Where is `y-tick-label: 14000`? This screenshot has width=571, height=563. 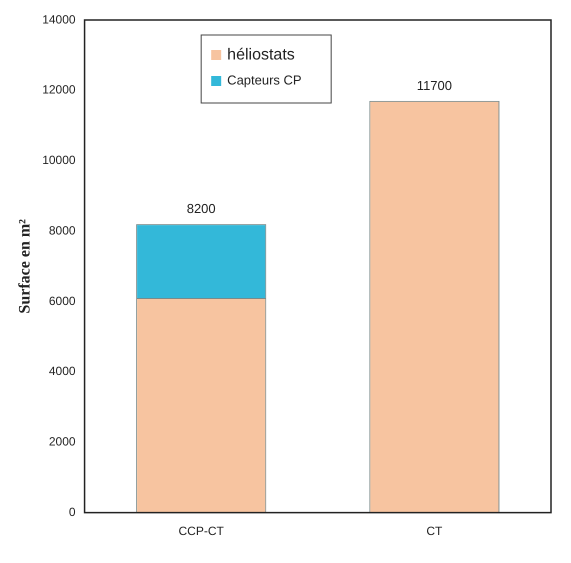 y-tick-label: 14000 is located at coordinates (59, 19).